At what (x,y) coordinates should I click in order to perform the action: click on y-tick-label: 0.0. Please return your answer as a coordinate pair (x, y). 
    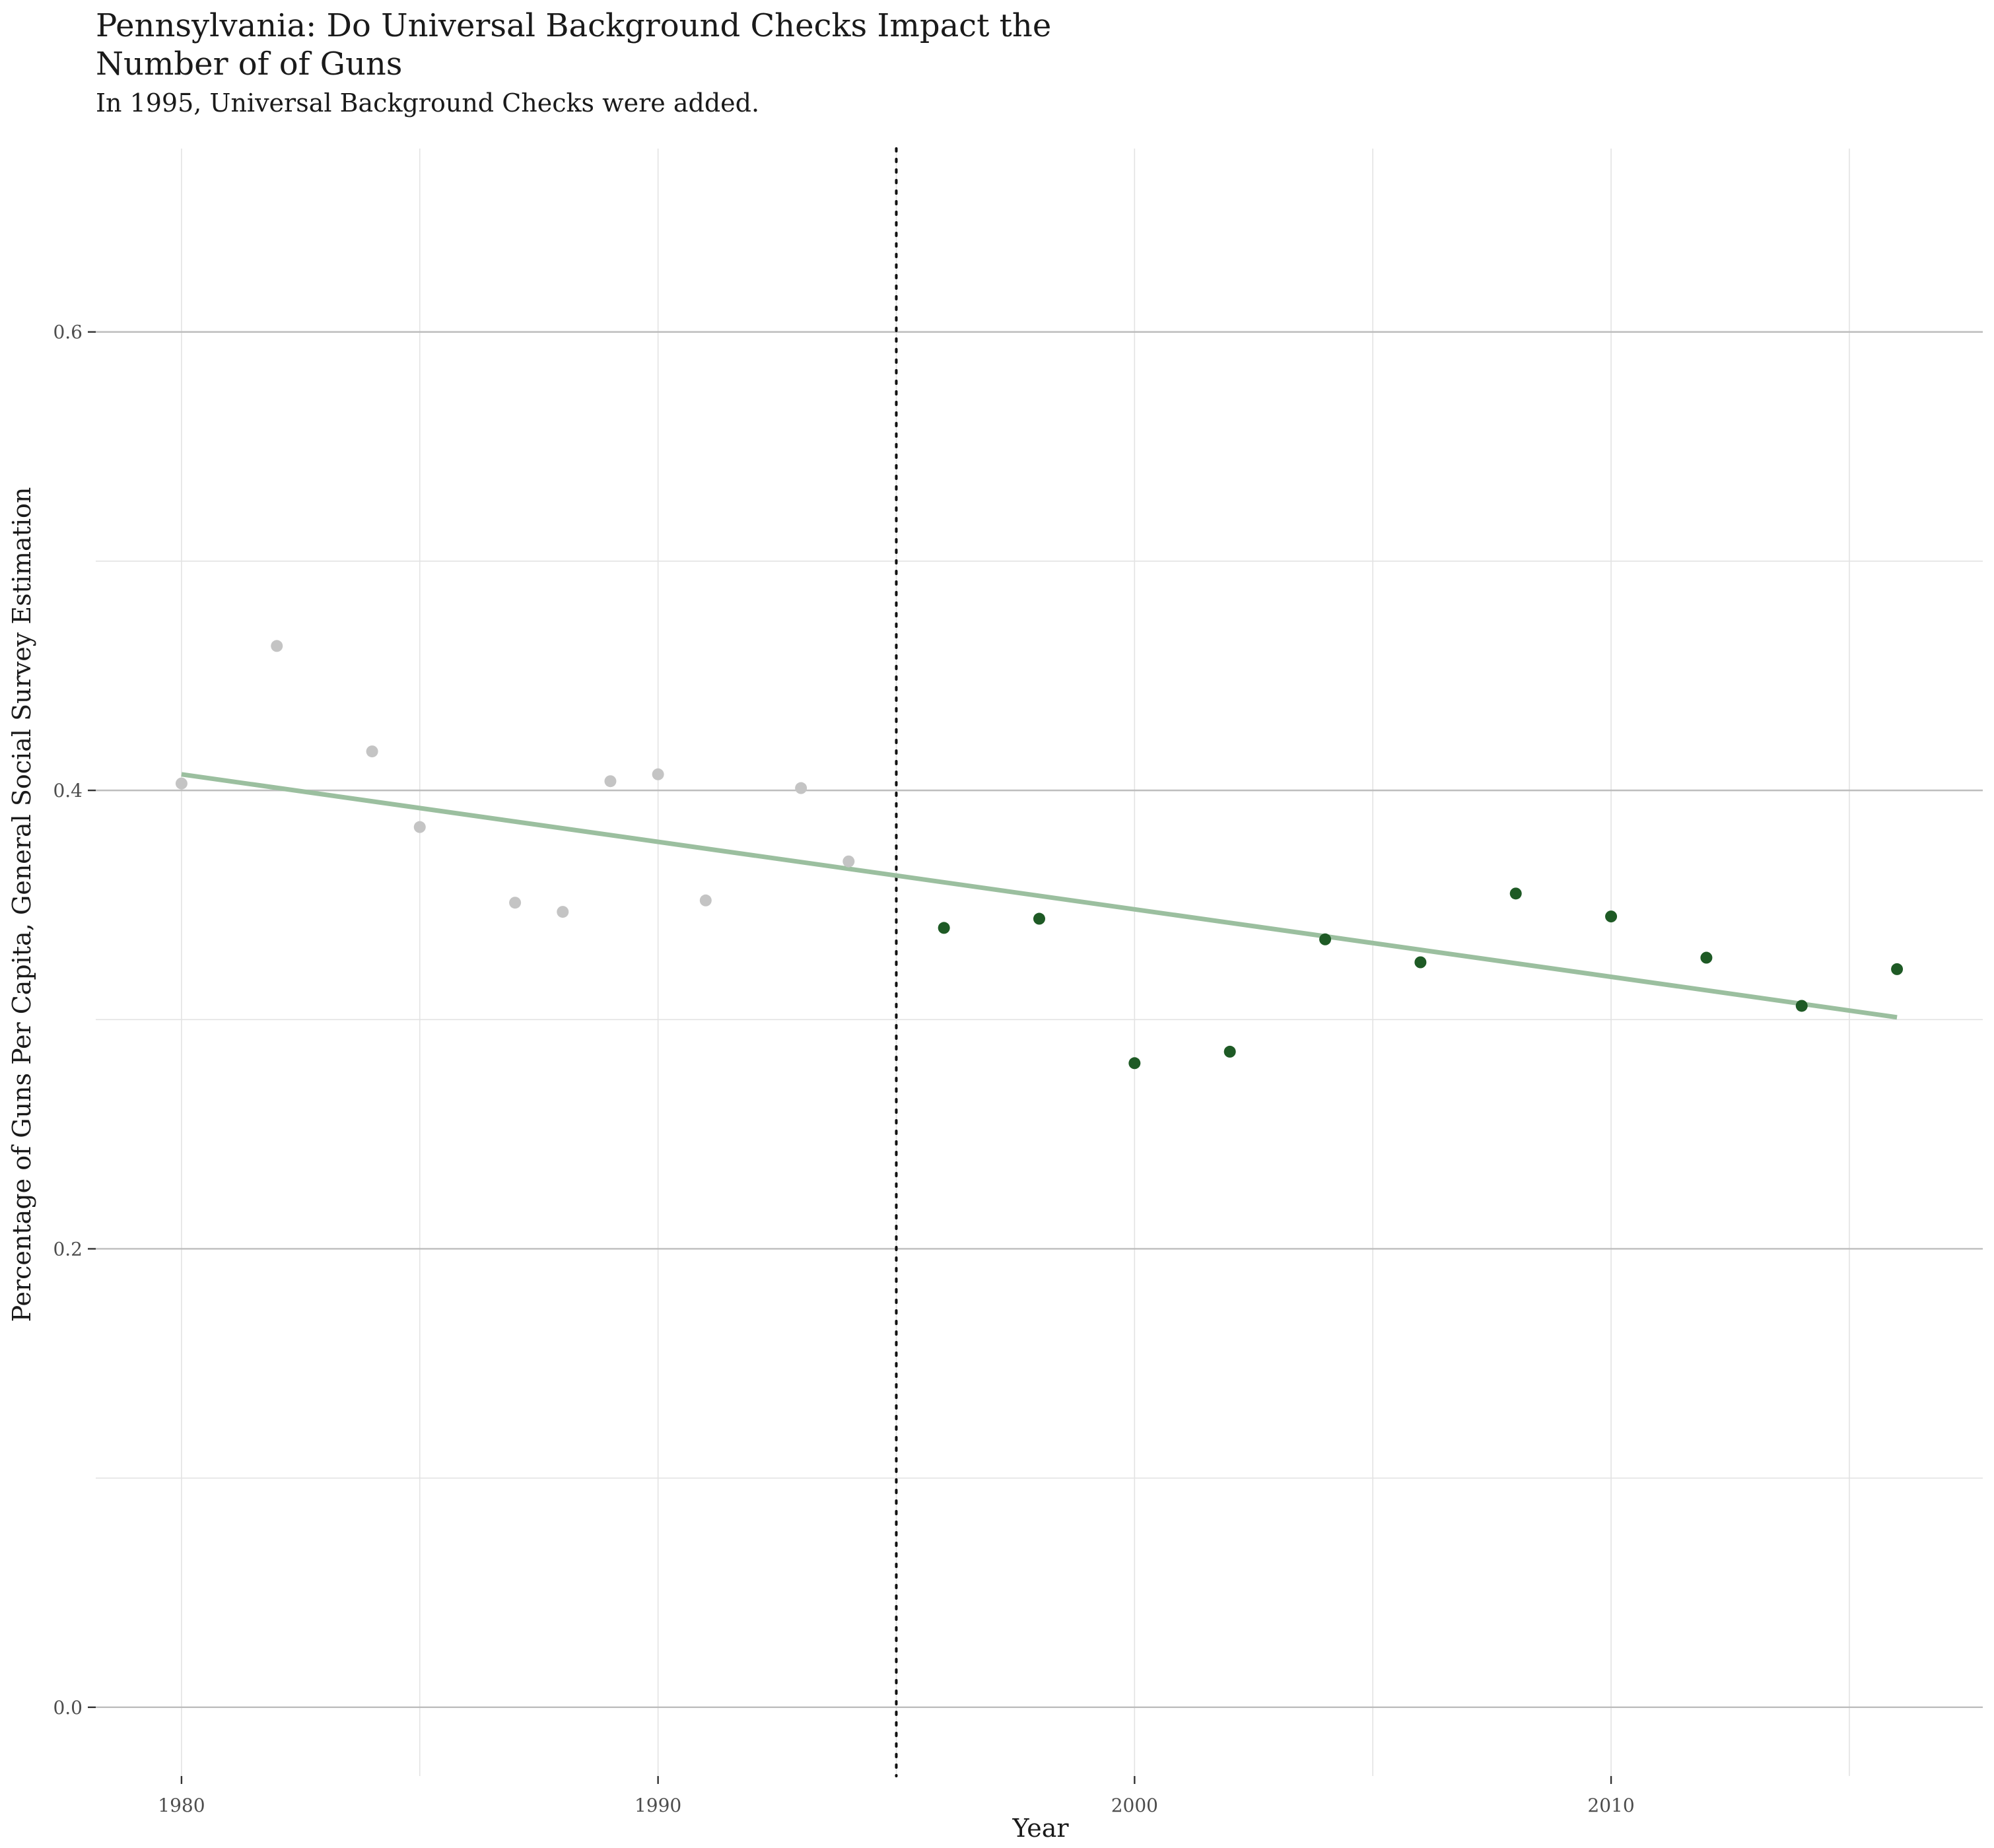
    Looking at the image, I should click on (68, 1708).